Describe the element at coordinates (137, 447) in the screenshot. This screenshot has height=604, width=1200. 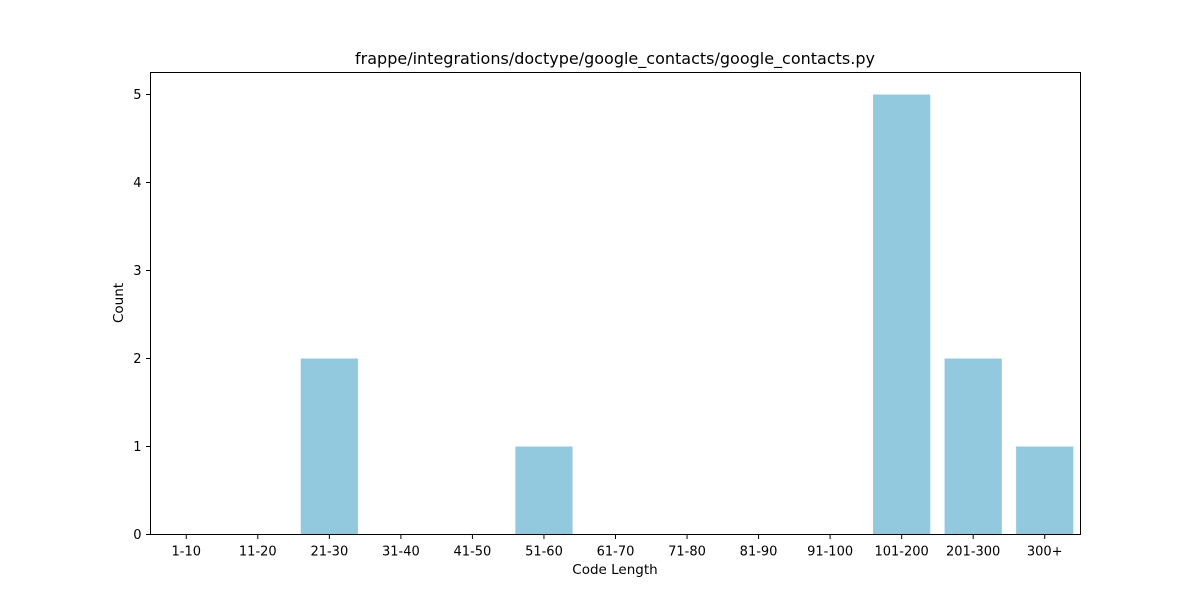
I see `y-tick-label: 1` at that location.